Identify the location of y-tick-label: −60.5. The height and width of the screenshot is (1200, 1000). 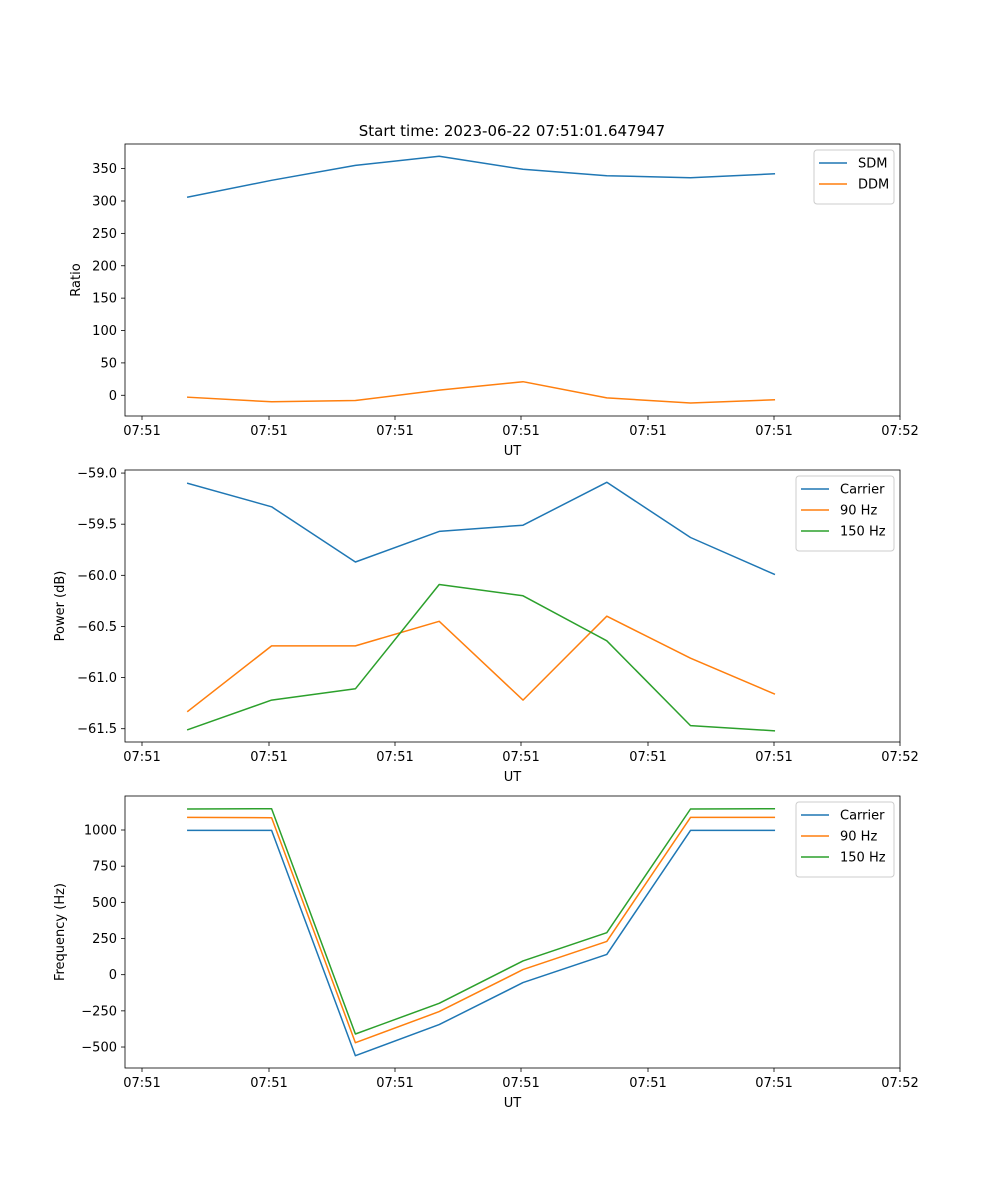
(97, 627).